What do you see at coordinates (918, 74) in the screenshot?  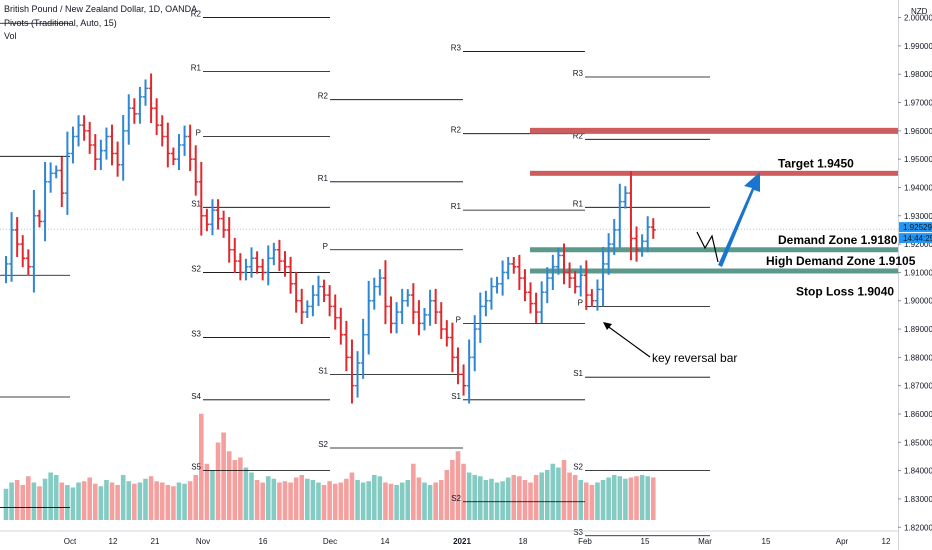 I see `y-tick-label: 1.98000` at bounding box center [918, 74].